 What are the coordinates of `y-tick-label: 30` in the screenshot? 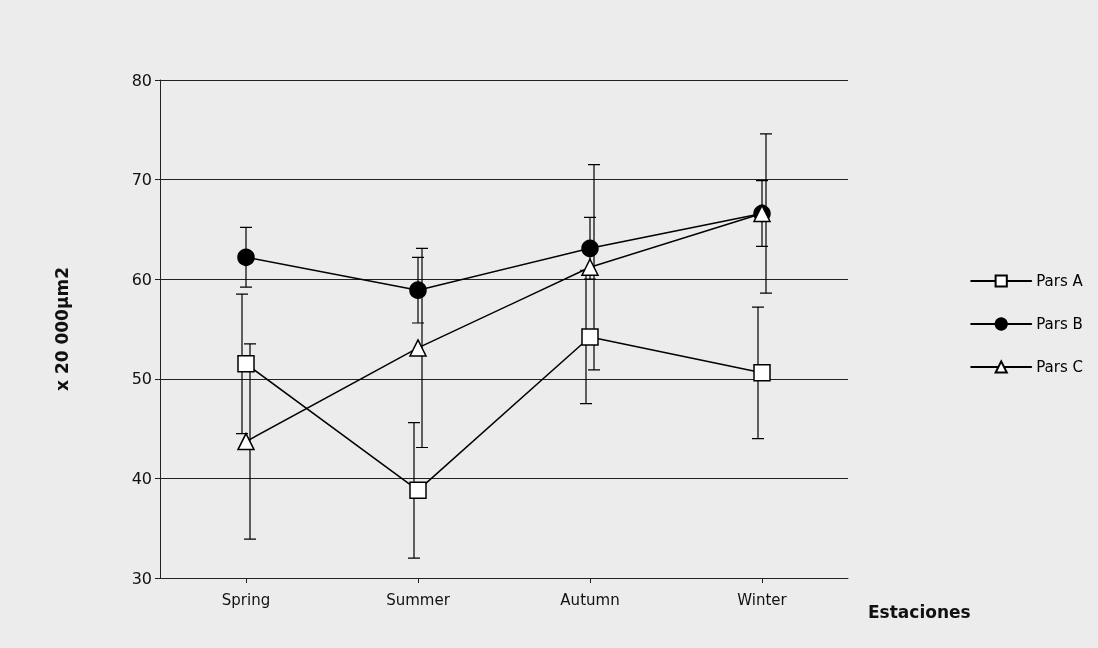 It's located at (141, 578).